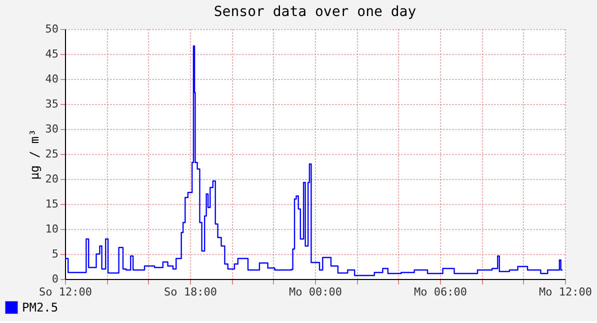  Describe the element at coordinates (565, 292) in the screenshot. I see `x-tick-label: Mo 12:00` at that location.